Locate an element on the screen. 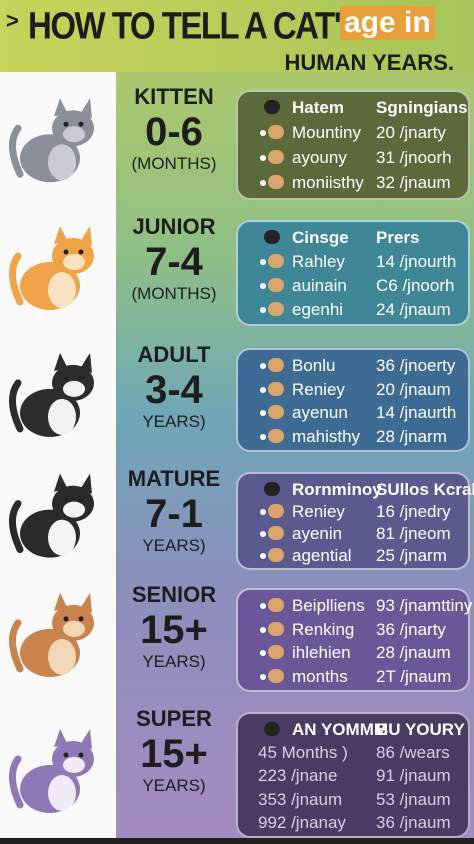  row-value: 91 /jnaum is located at coordinates (413, 776).